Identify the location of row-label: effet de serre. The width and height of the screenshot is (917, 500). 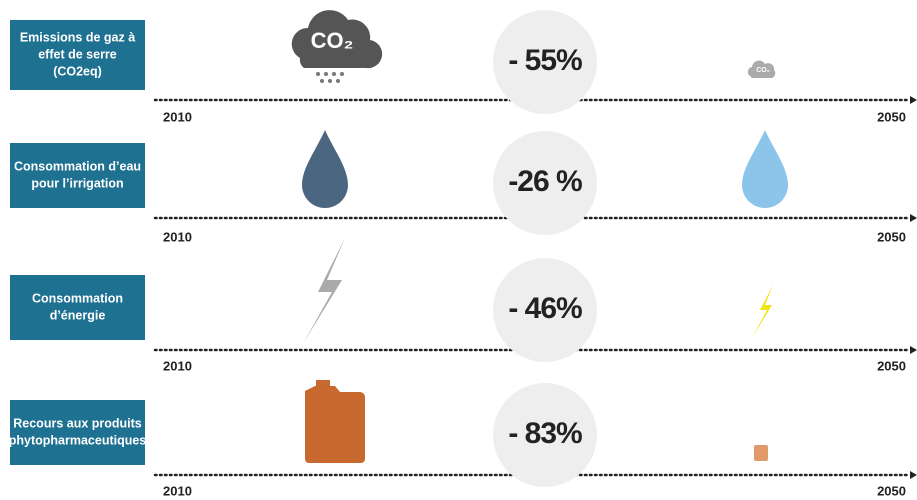
(77, 54).